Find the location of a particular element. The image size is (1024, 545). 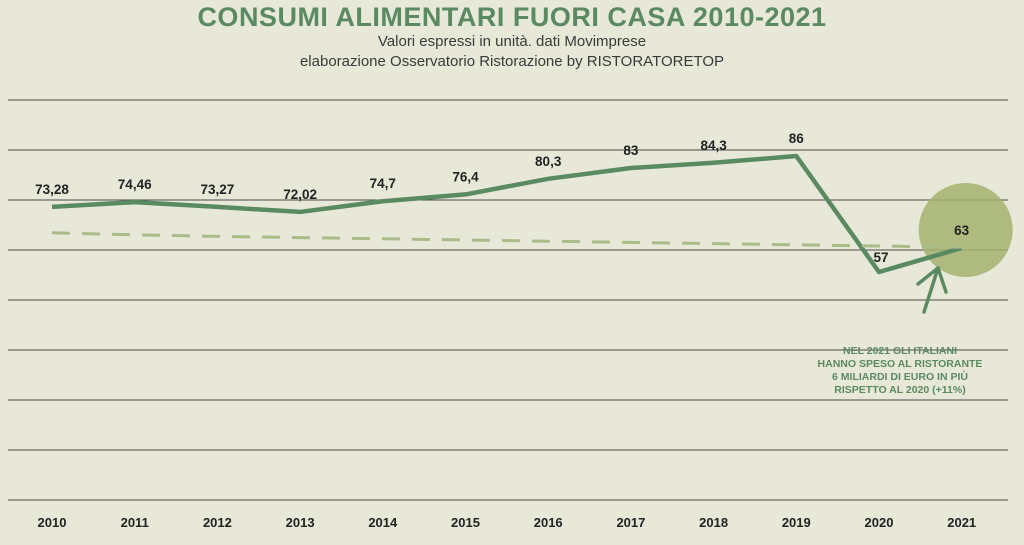

data-label: 74,7 is located at coordinates (383, 183).